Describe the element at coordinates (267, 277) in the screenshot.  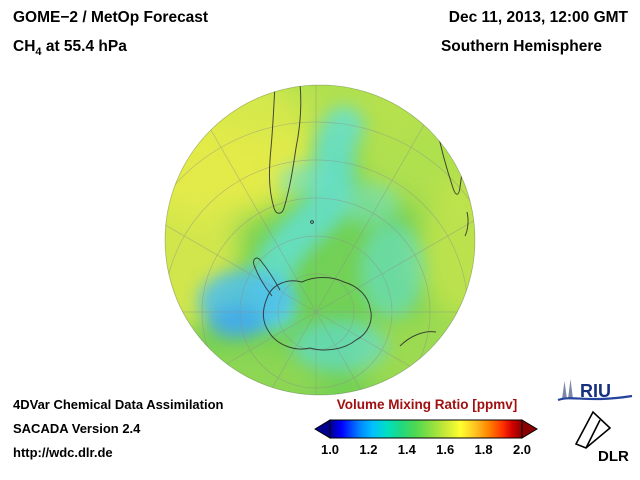
I see `coast-antarctic-peninsula` at that location.